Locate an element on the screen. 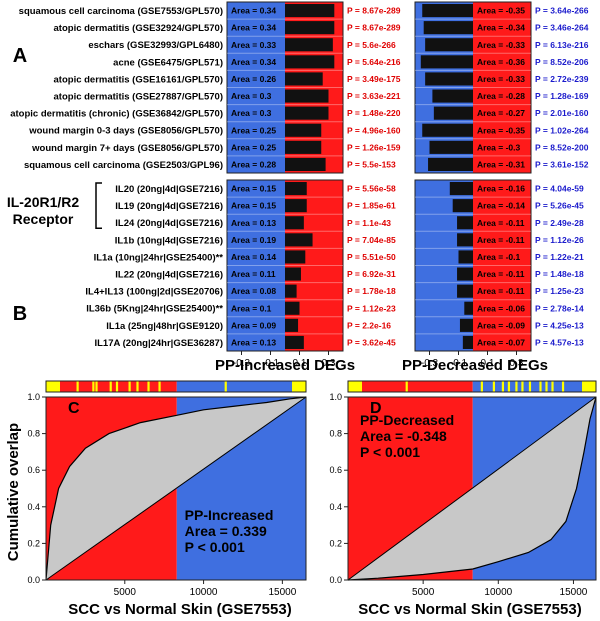 This screenshot has height=621, width=600. p-value-label: P = 1.48e-18 is located at coordinates (559, 274).